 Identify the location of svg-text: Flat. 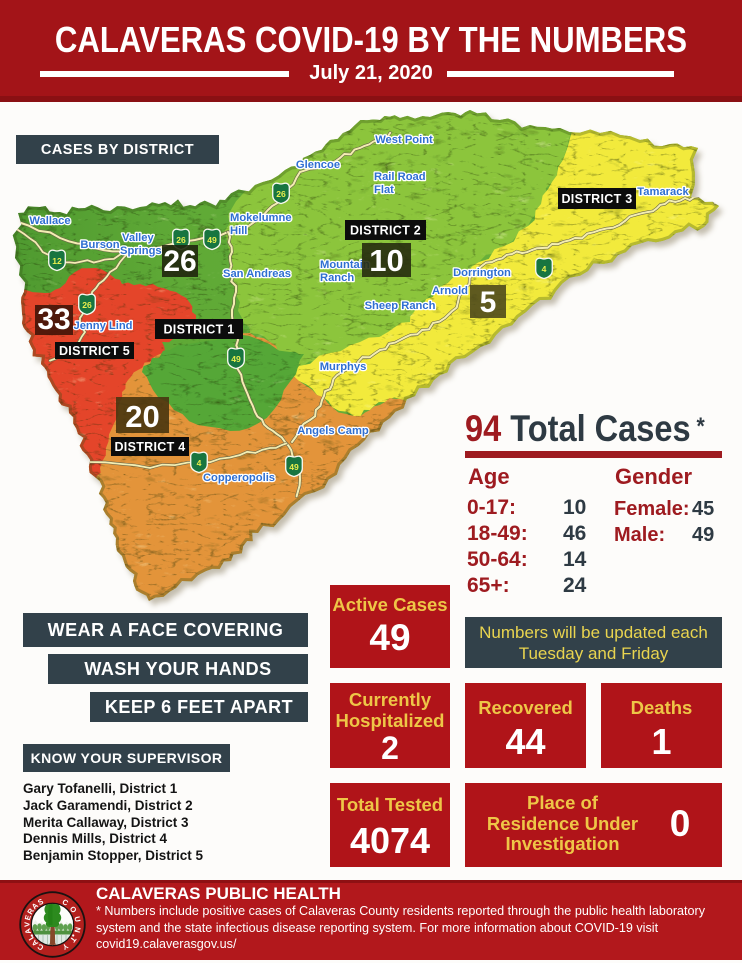
(384, 190).